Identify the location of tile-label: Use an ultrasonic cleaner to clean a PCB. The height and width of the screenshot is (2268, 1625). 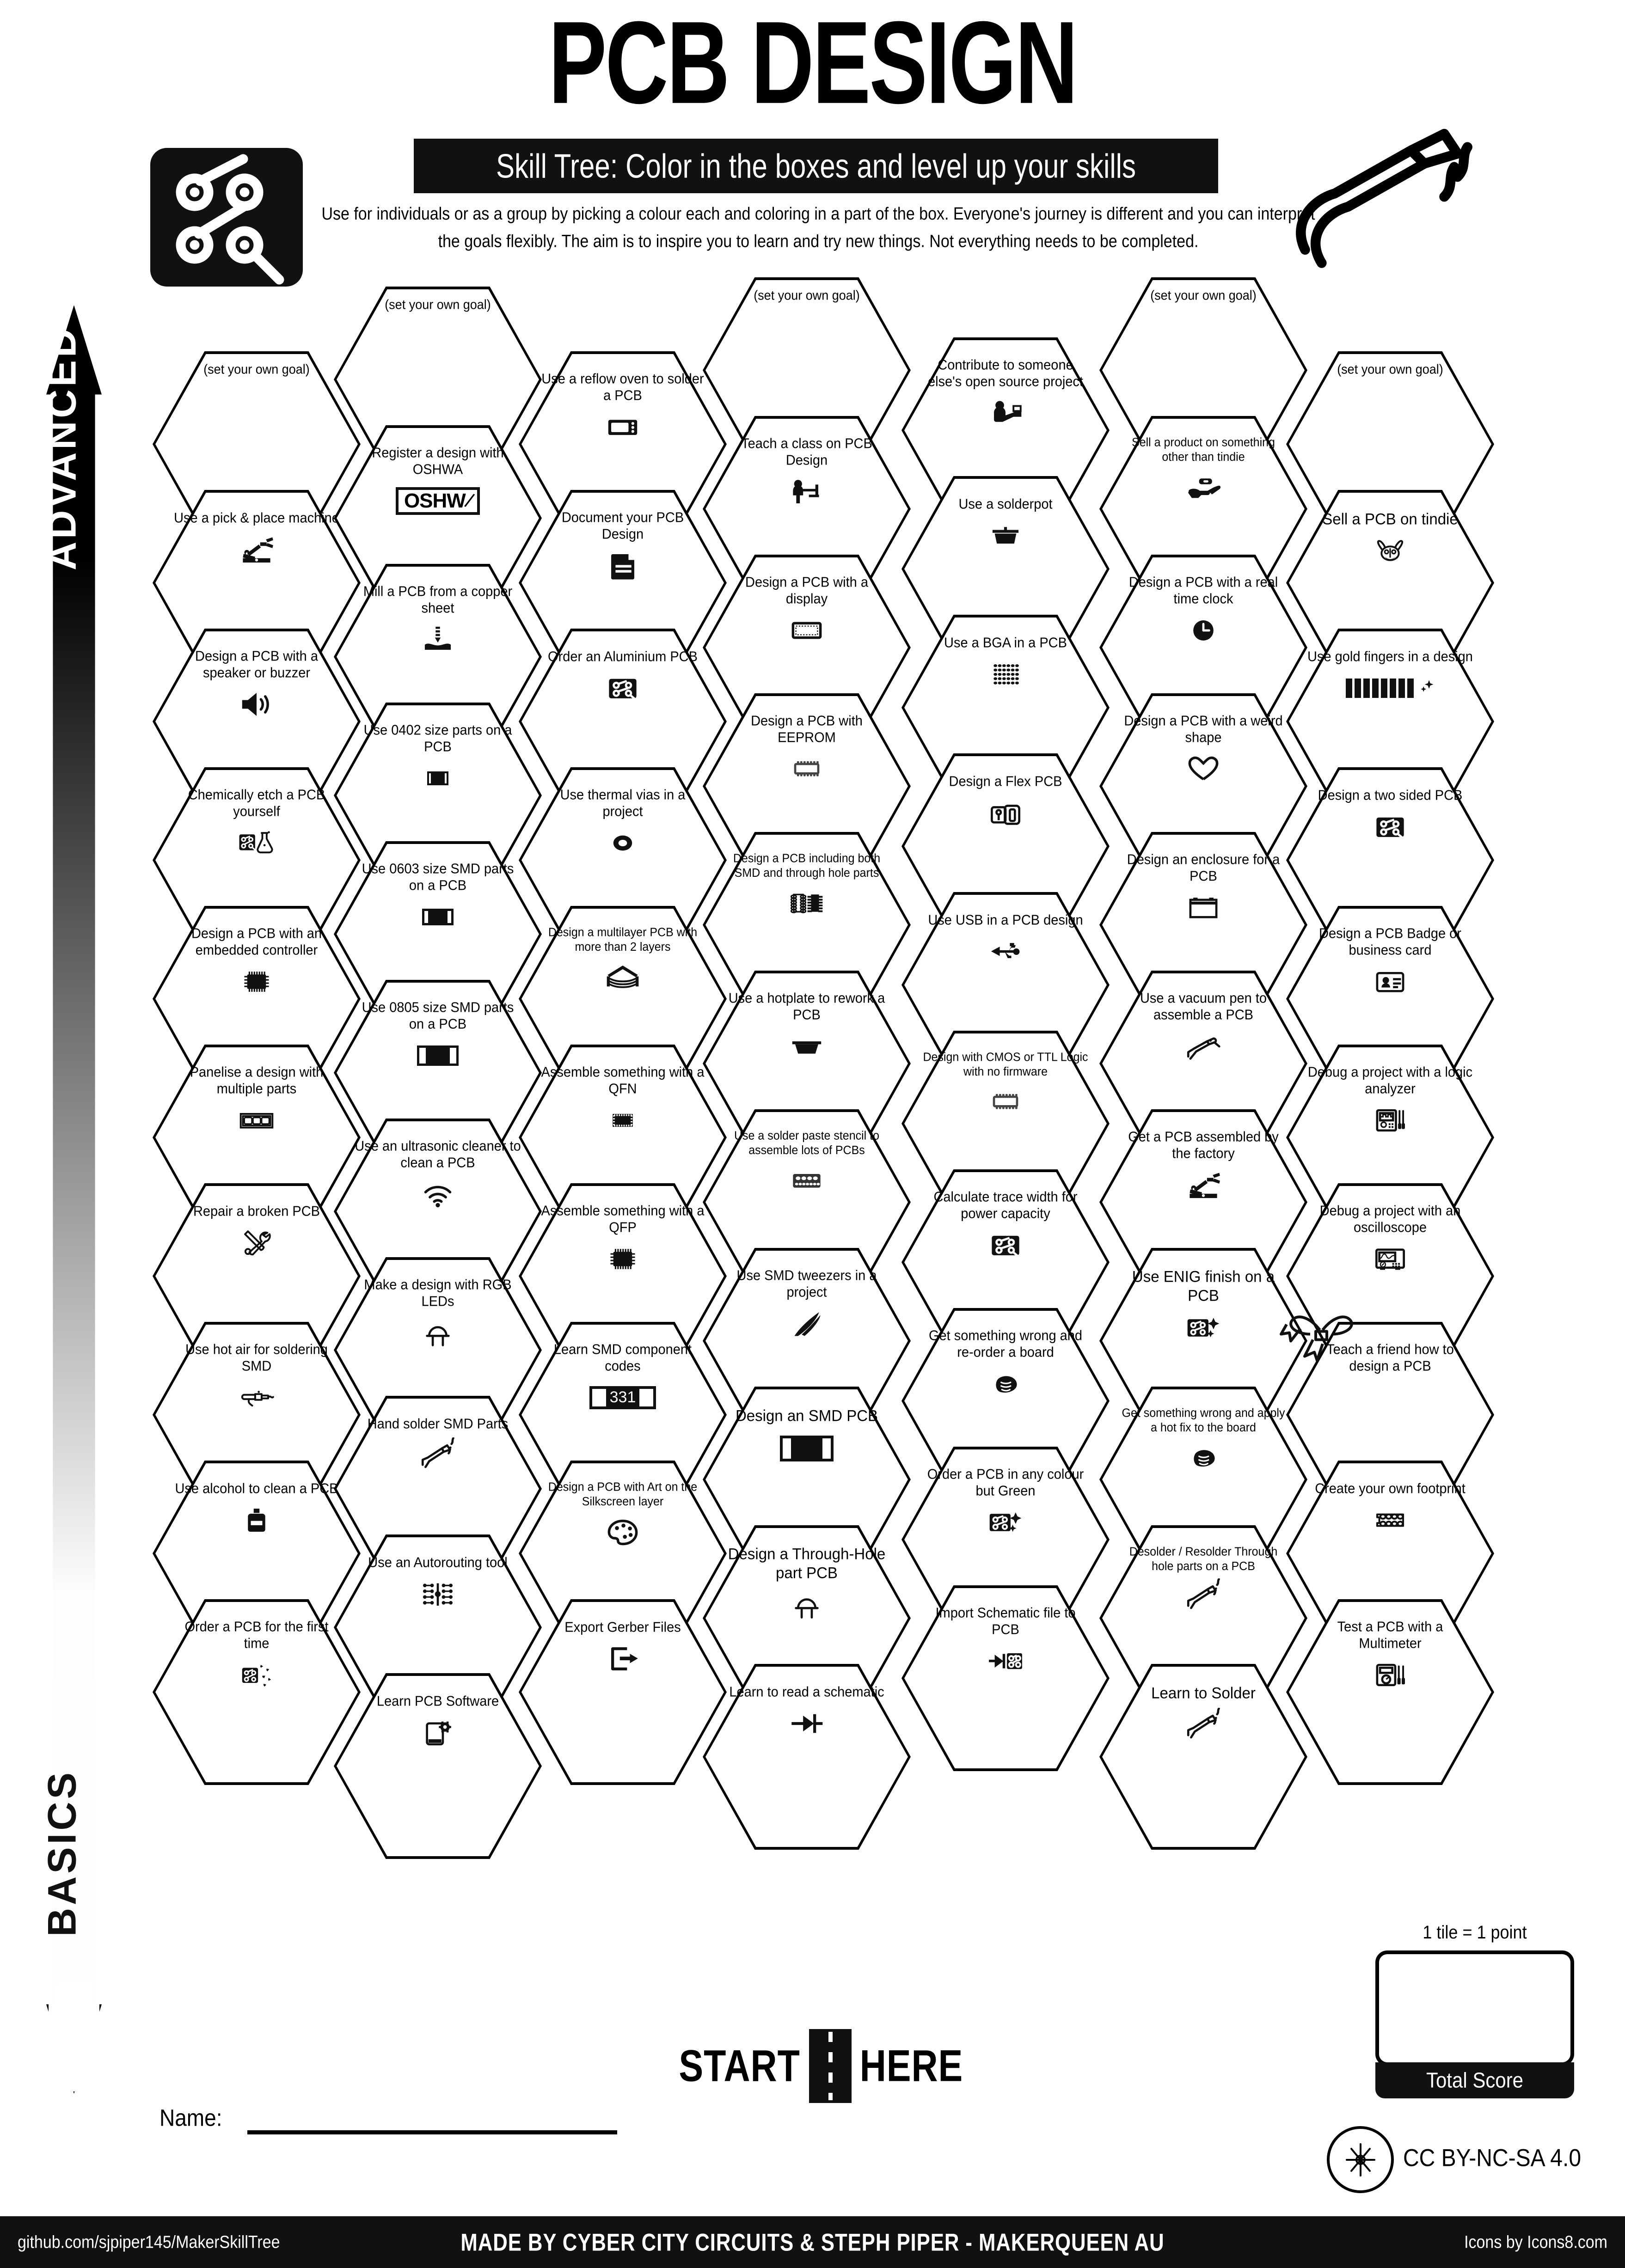
(438, 1154).